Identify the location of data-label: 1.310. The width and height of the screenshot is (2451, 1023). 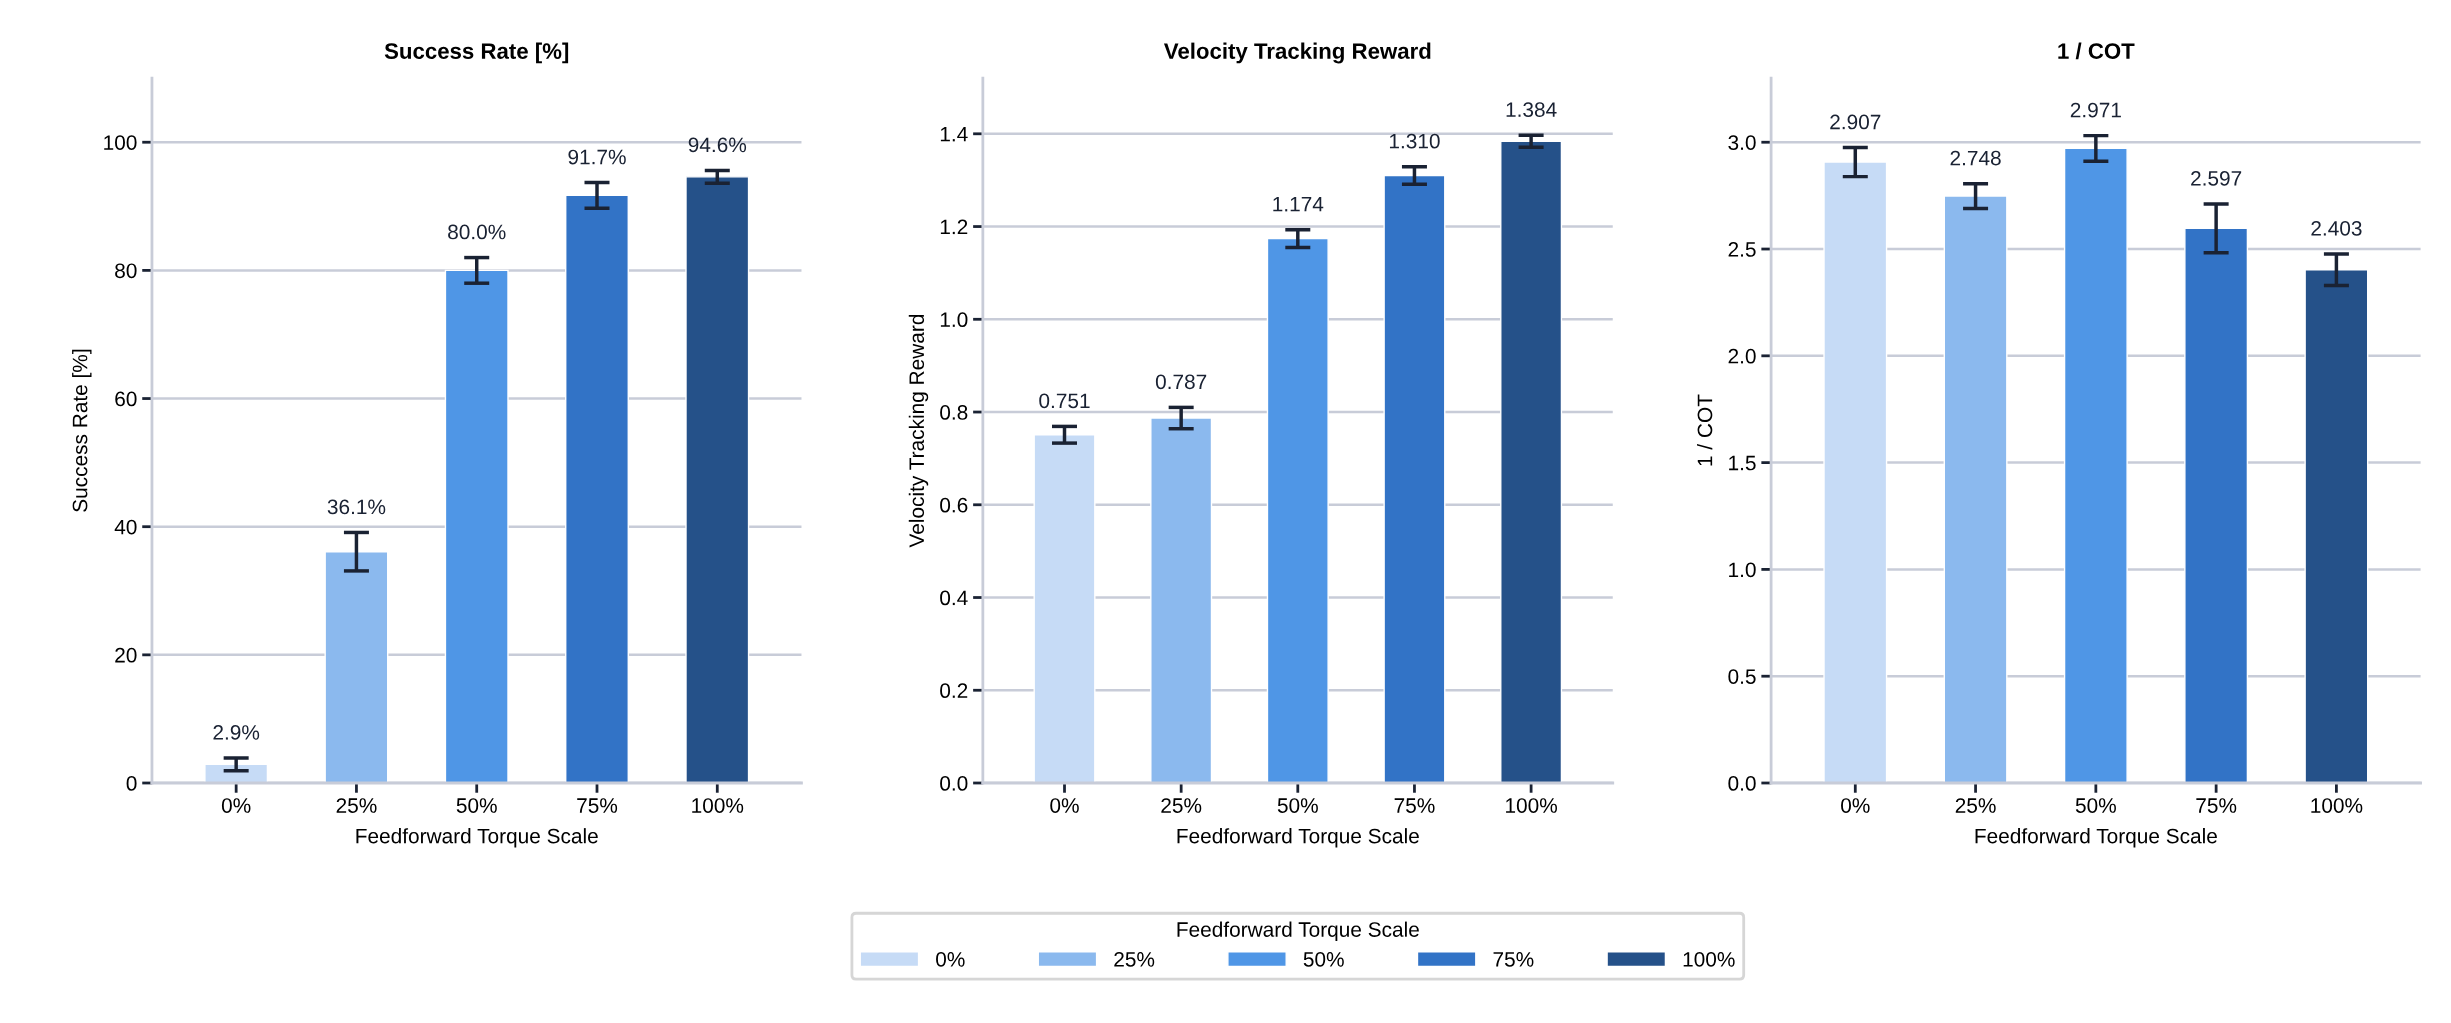
(1414, 141).